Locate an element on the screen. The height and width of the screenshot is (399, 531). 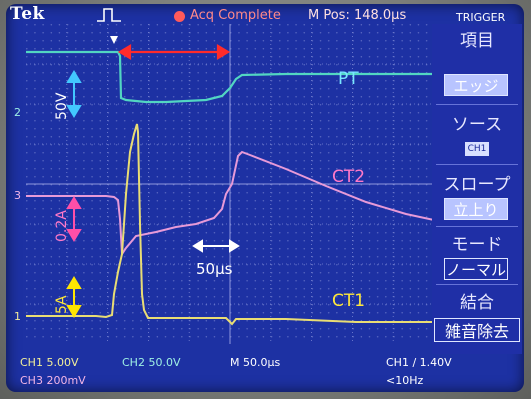
horizontal-position: M Pos: 148.0µs is located at coordinates (357, 15).